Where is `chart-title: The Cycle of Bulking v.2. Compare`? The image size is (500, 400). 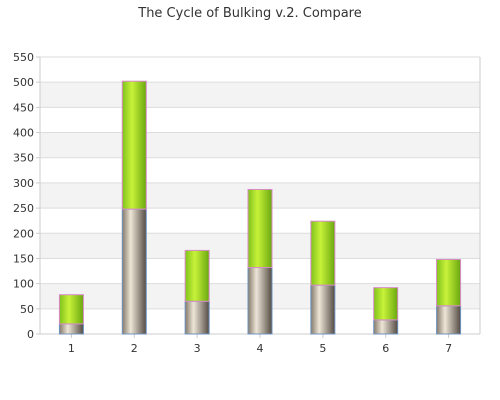
chart-title: The Cycle of Bulking v.2. Compare is located at coordinates (249, 13).